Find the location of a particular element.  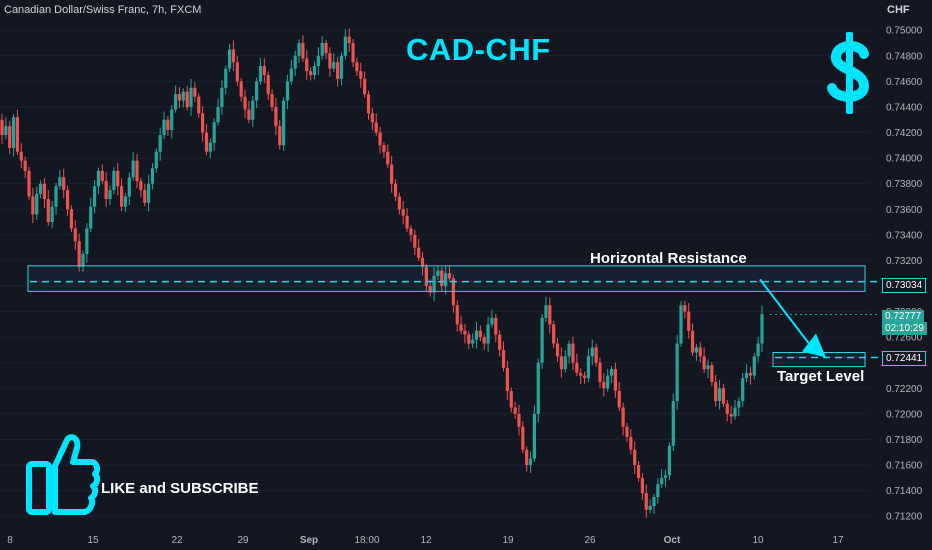

y-tick-label: 0.74800 is located at coordinates (904, 56).